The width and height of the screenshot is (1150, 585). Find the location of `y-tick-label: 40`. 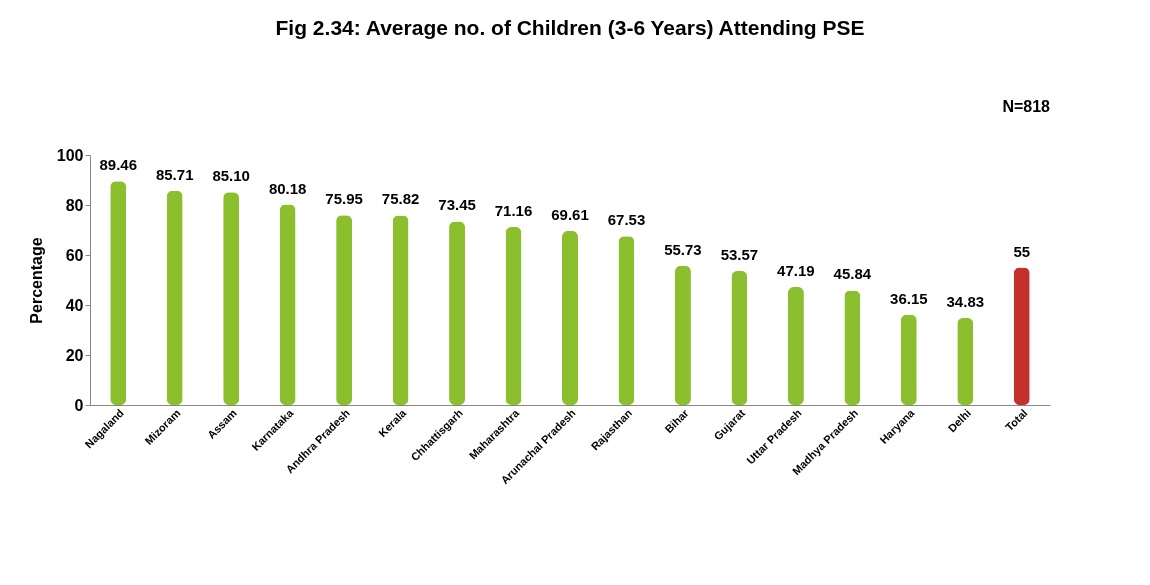

y-tick-label: 40 is located at coordinates (74, 305).